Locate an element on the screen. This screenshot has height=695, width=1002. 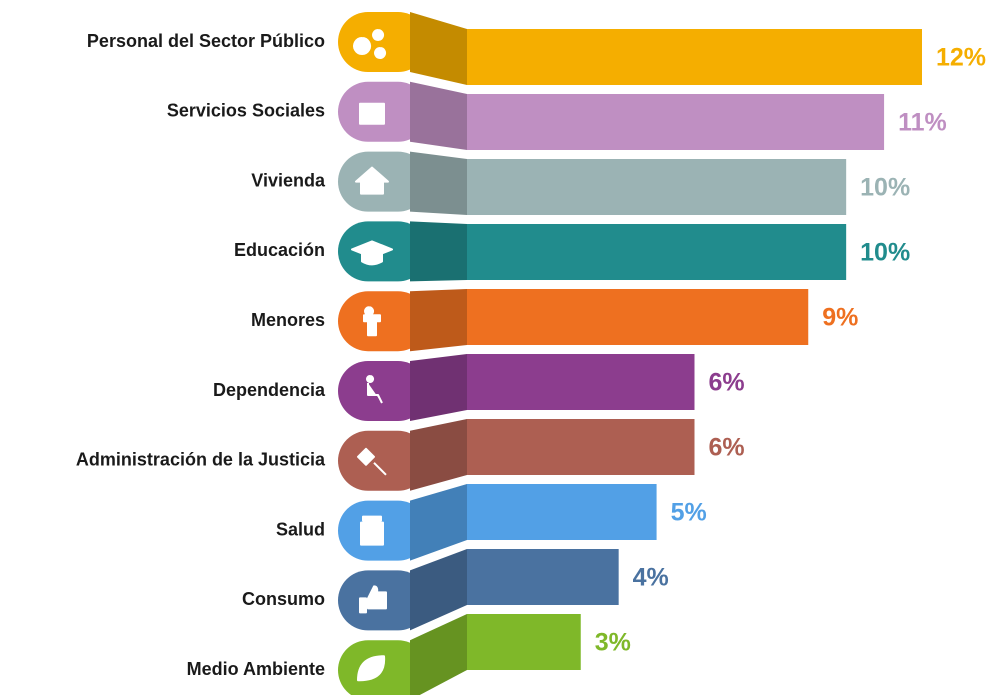
row: Educación 10% is located at coordinates (572, 251).